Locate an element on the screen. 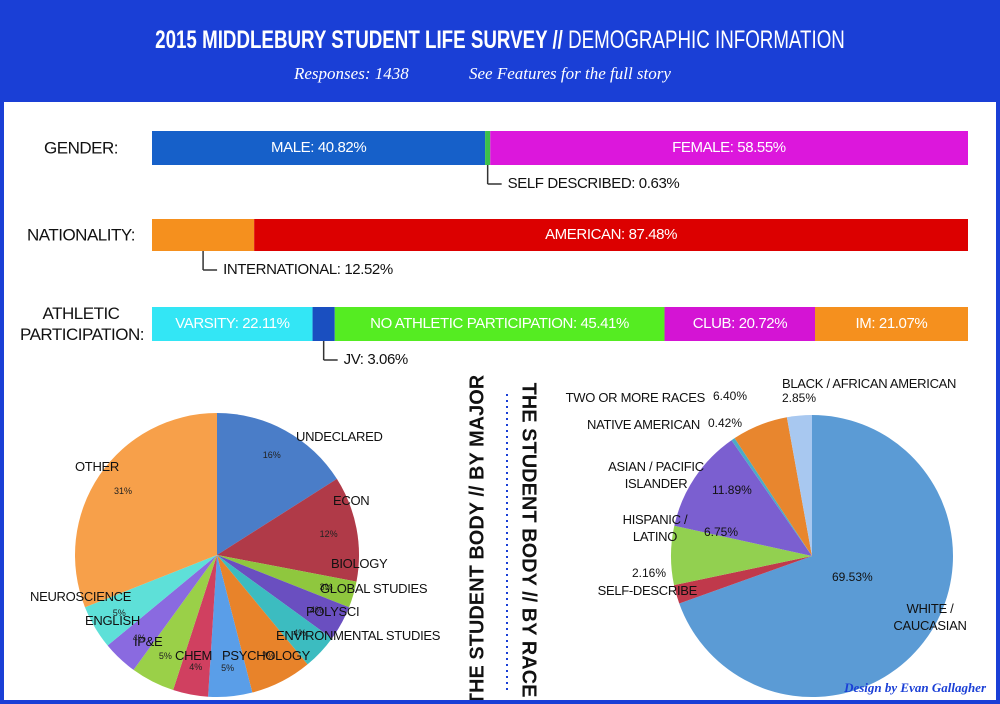  bar-label: AMERICAN: 87.48% is located at coordinates (611, 234).